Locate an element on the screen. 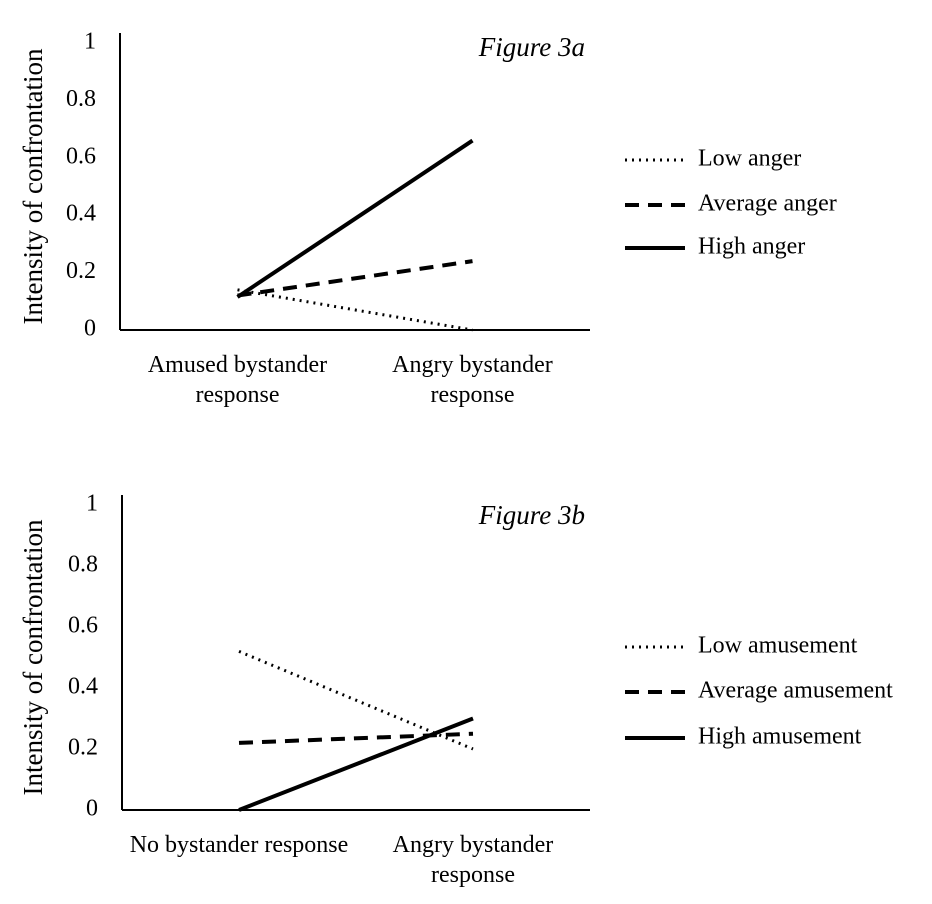  legend-label: High amusement is located at coordinates (780, 737).